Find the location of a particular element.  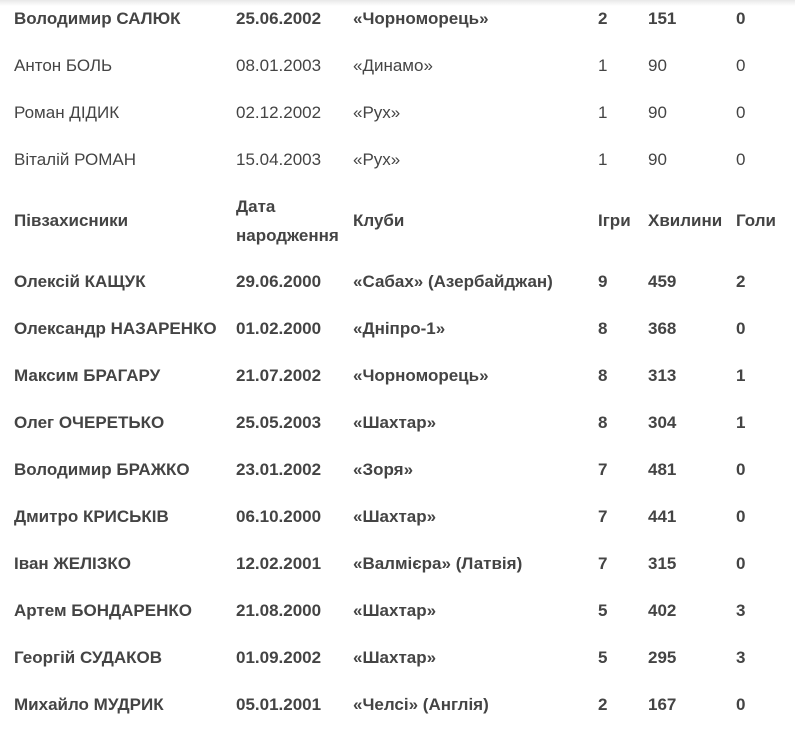

cell-minutes: 304 is located at coordinates (662, 422).